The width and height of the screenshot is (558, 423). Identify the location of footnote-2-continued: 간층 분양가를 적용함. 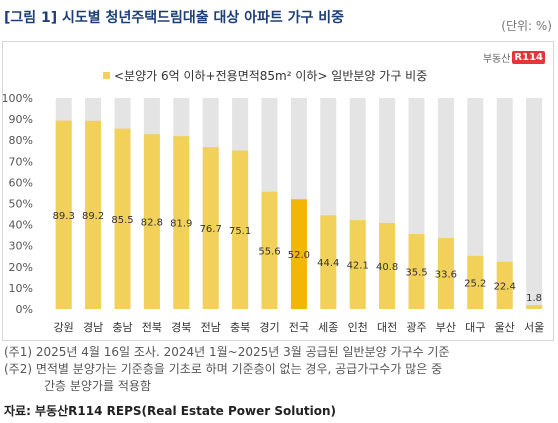
(97, 386).